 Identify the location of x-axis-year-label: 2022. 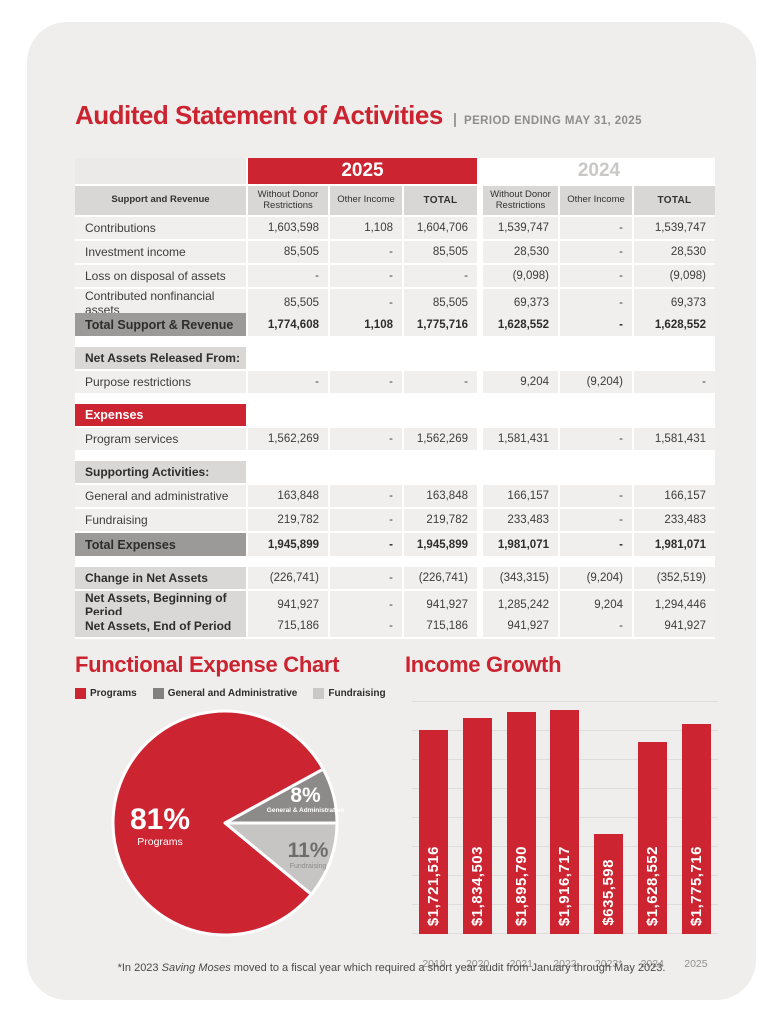
(565, 964).